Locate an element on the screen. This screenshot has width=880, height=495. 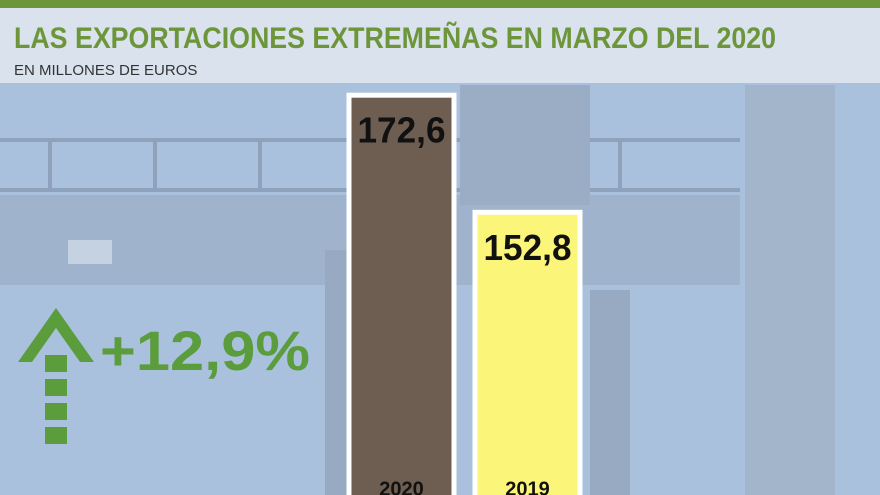
top-rule is located at coordinates (440, 4).